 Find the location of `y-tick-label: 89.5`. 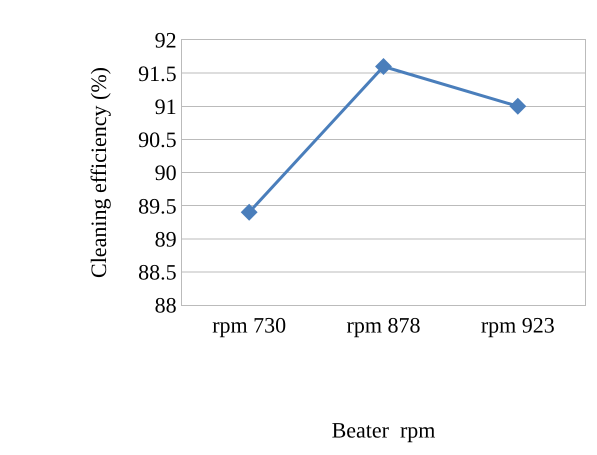

y-tick-label: 89.5 is located at coordinates (157, 205).